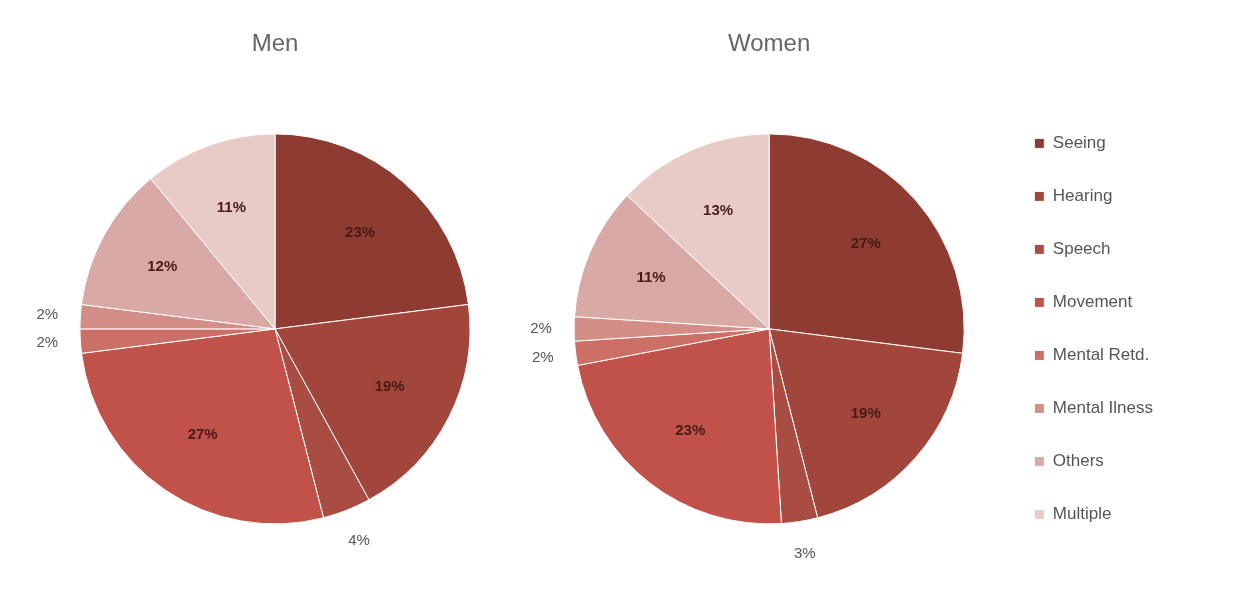 Image resolution: width=1243 pixels, height=599 pixels. What do you see at coordinates (1103, 408) in the screenshot?
I see `legend-label: Mental Ilness` at bounding box center [1103, 408].